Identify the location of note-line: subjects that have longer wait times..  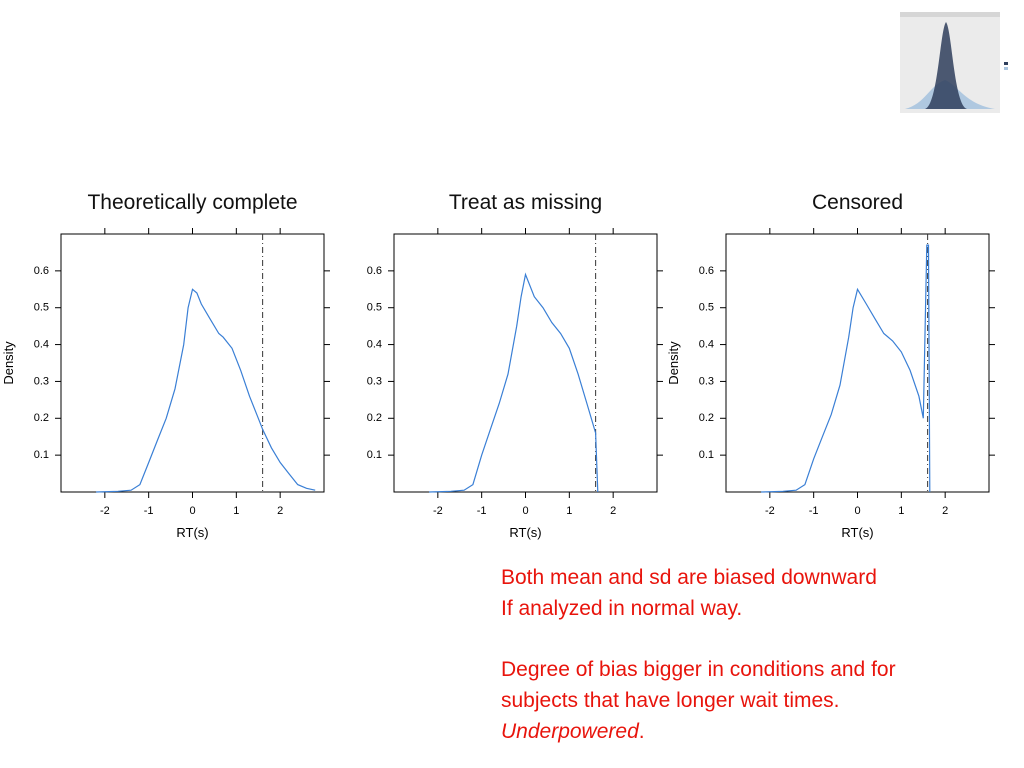
(670, 700).